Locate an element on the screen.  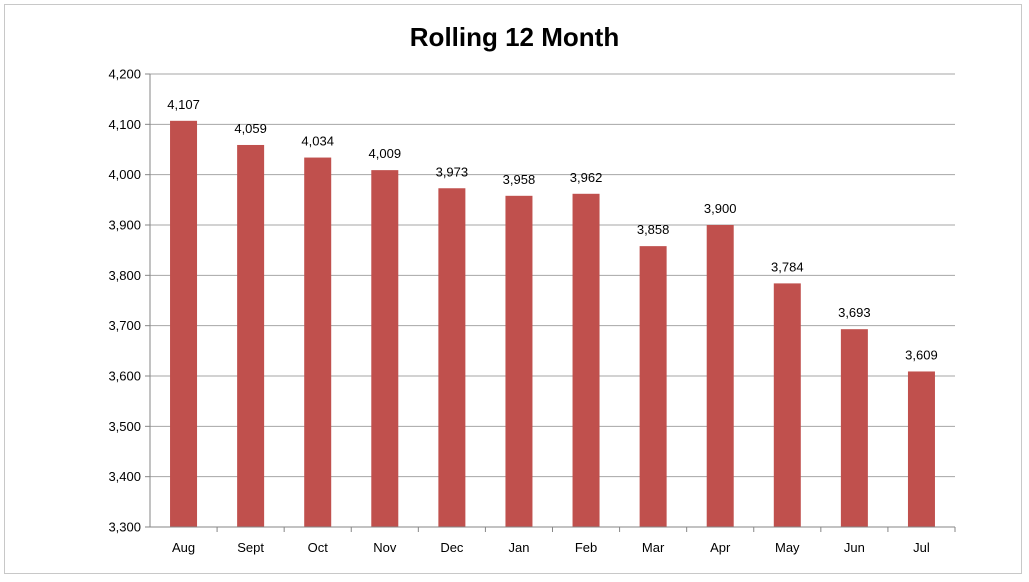
data-label: 3,858 is located at coordinates (653, 229).